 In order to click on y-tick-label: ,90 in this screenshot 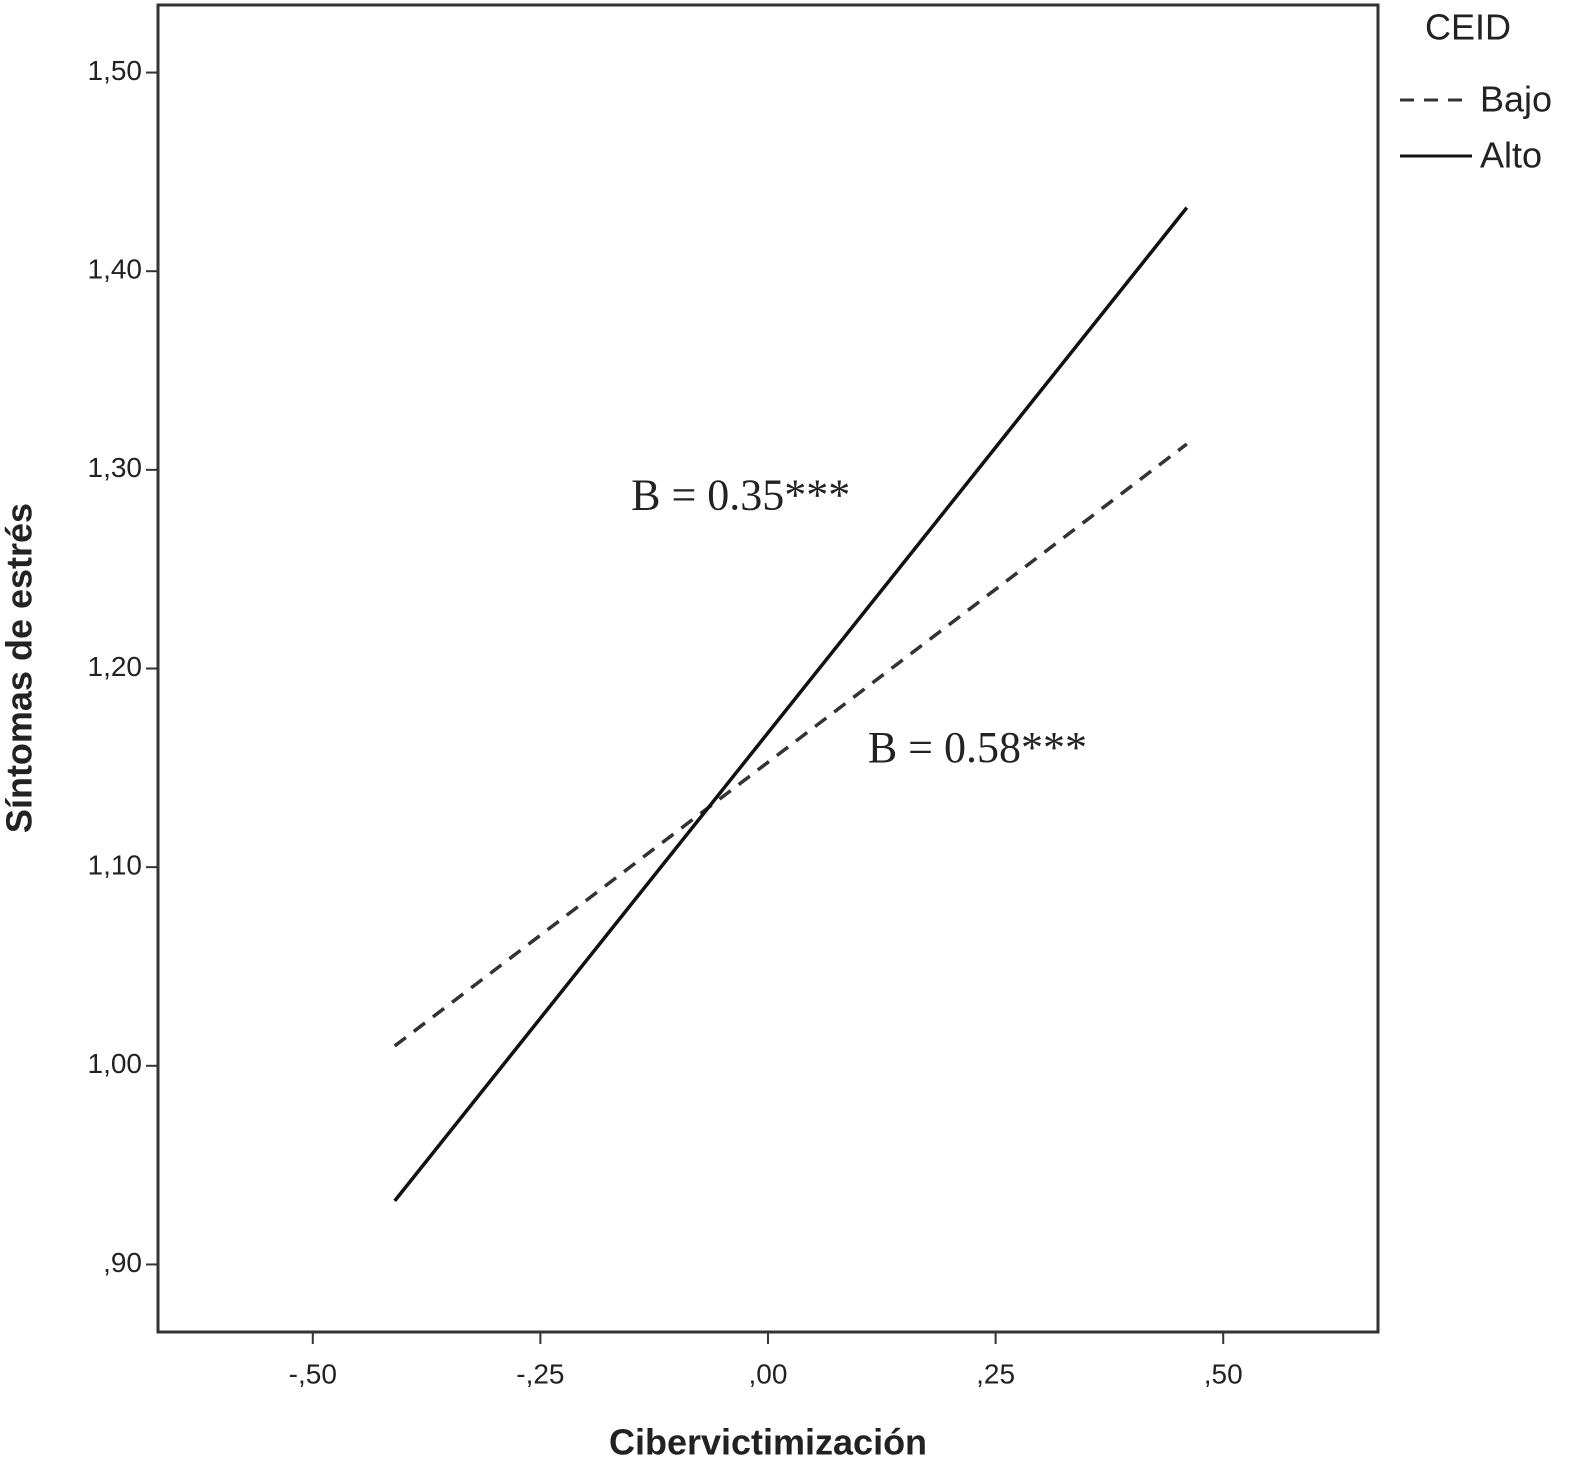, I will do `click(122, 1262)`.